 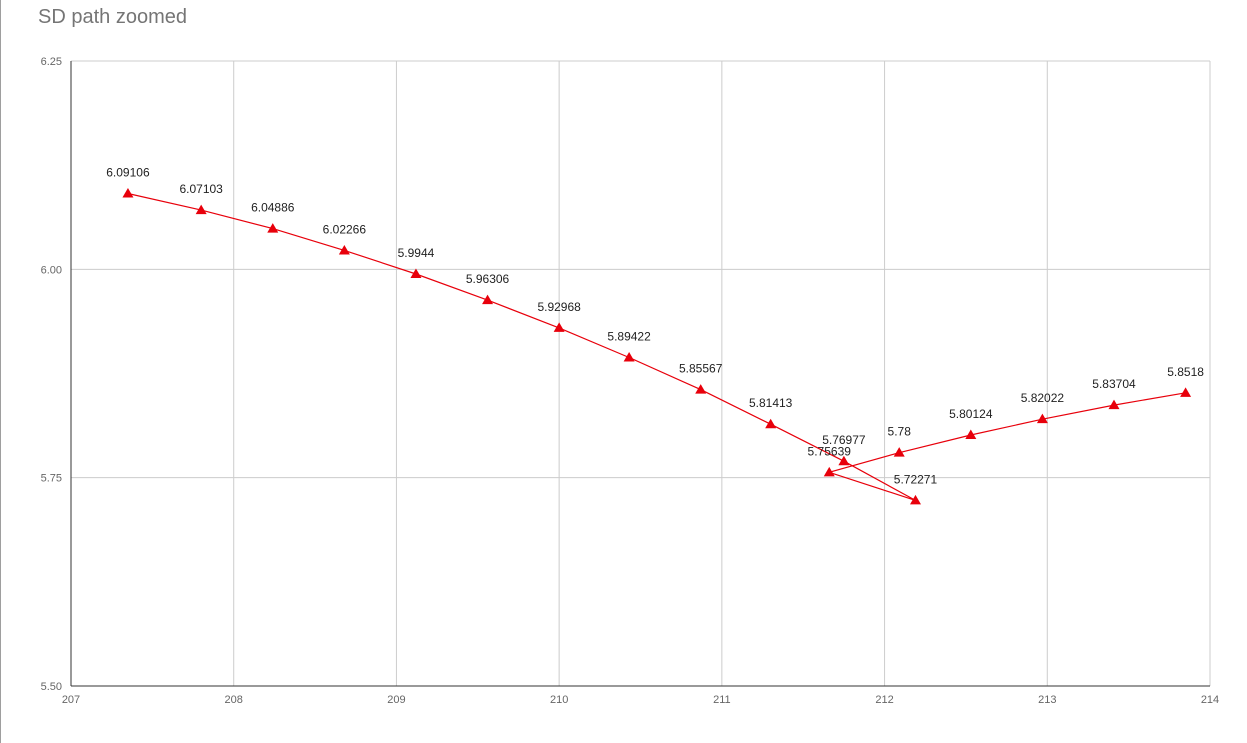 I want to click on data-label: 5.80124, so click(x=971, y=414).